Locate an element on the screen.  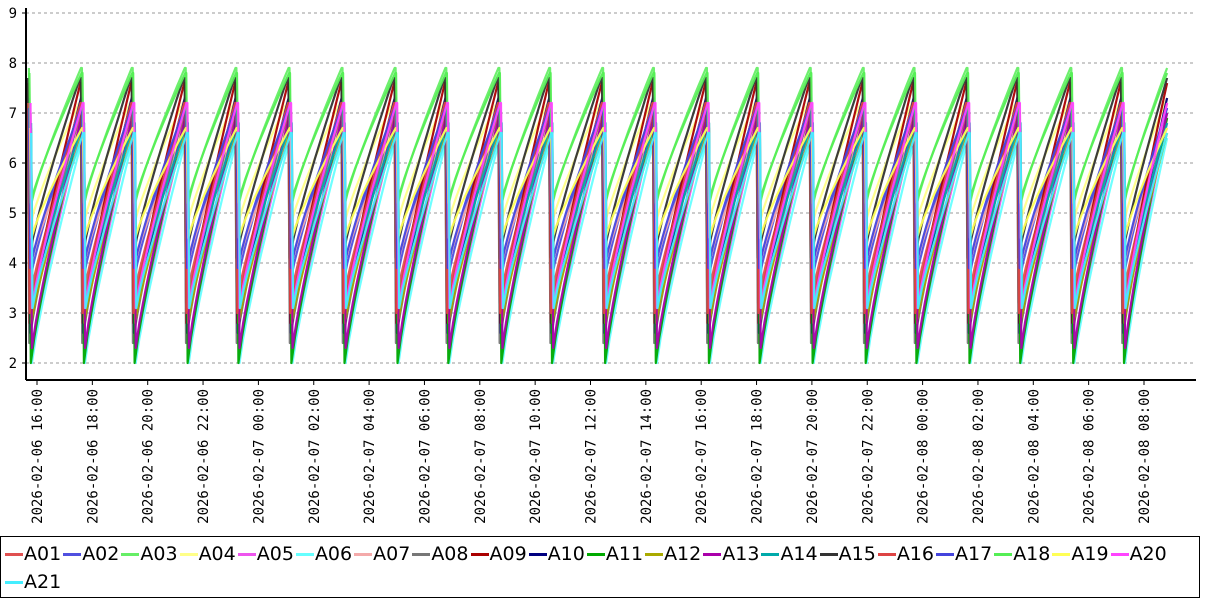
legend-item-a13: A13 is located at coordinates (731, 554).